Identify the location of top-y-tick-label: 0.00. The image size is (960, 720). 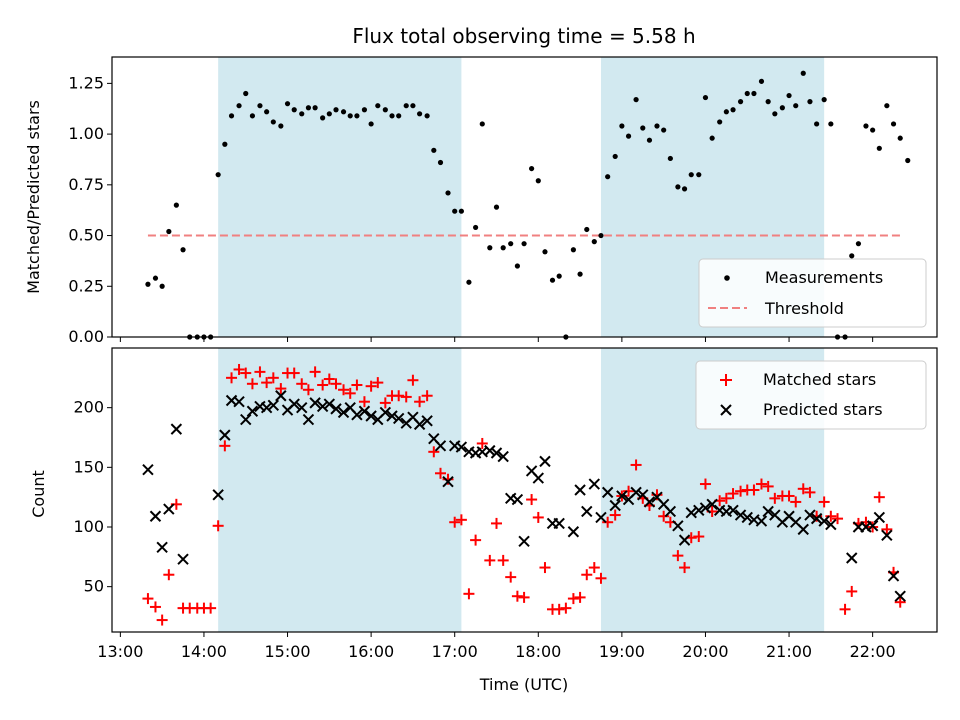
(86, 336).